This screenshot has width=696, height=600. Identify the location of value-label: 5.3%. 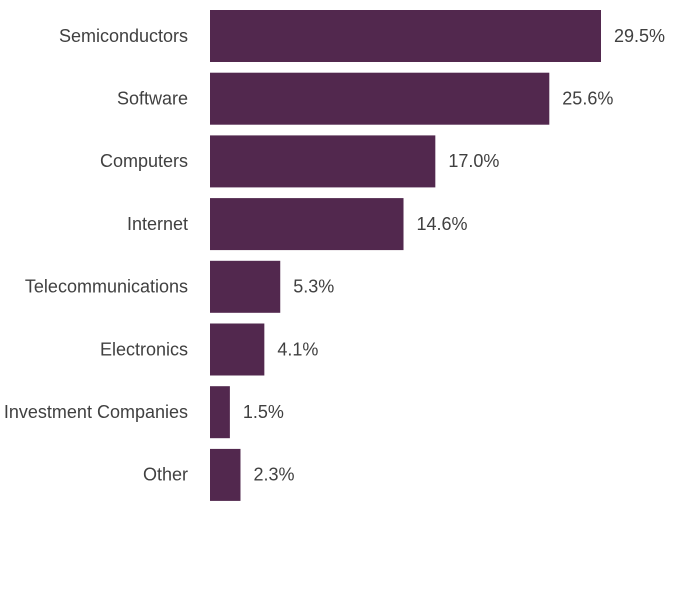
(313, 287).